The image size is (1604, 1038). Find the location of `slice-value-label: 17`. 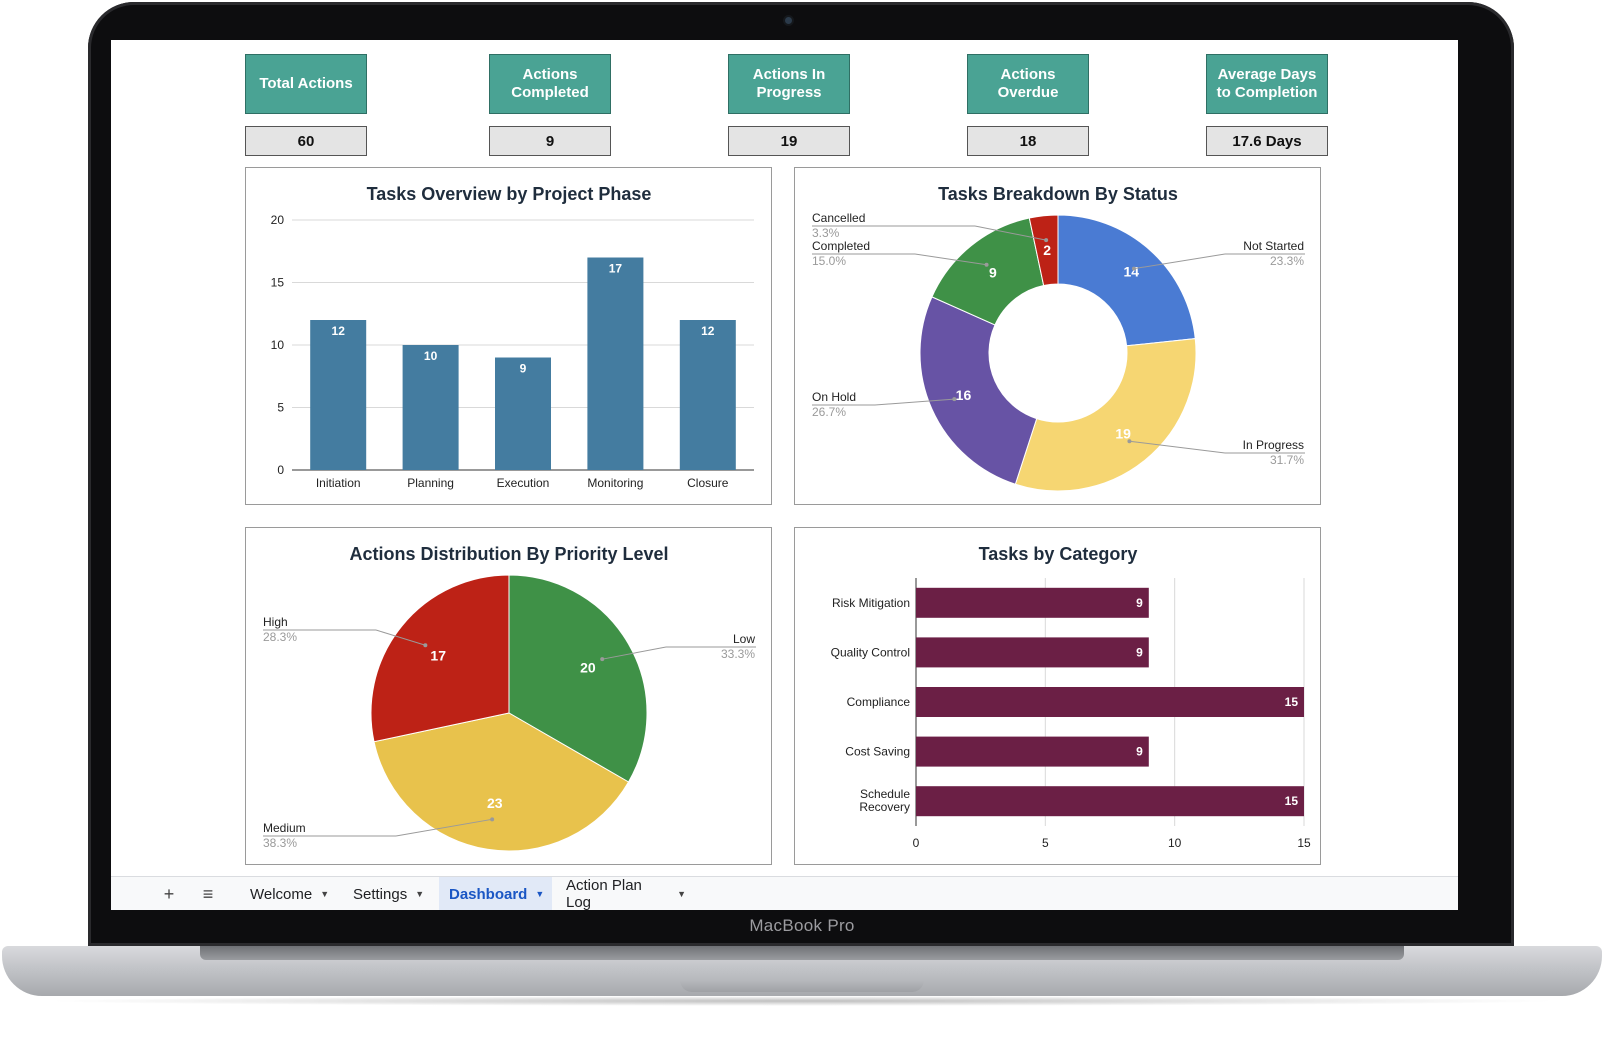

slice-value-label: 17 is located at coordinates (438, 656).